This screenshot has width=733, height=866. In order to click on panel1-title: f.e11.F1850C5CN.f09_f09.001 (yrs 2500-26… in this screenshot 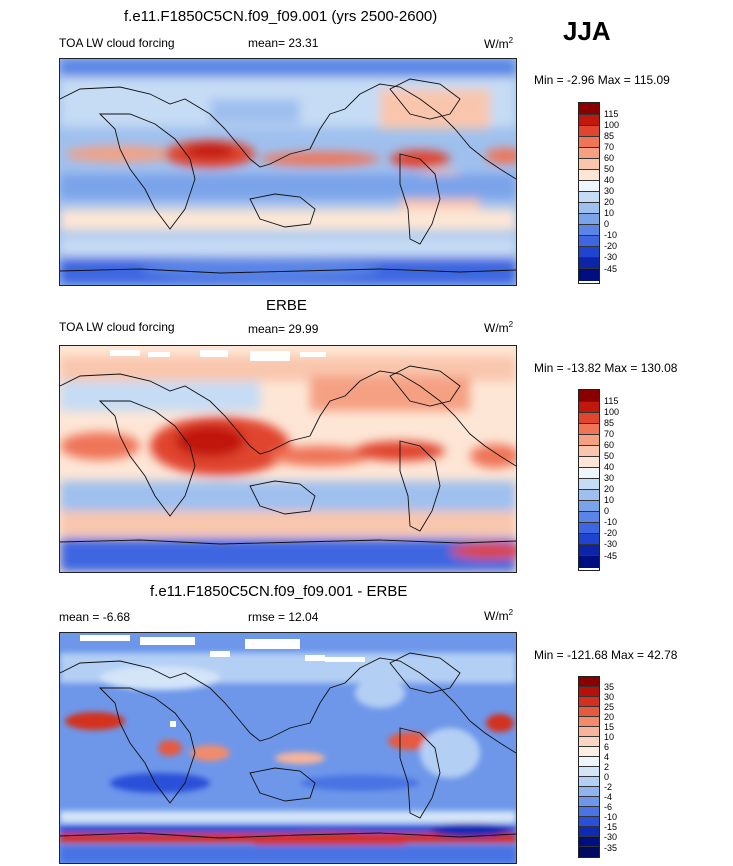, I will do `click(281, 16)`.